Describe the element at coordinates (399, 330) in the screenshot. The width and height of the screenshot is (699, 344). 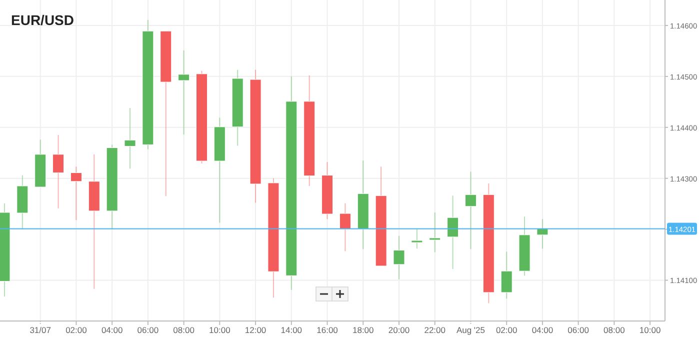
I see `x-tick-label: 20:00` at that location.